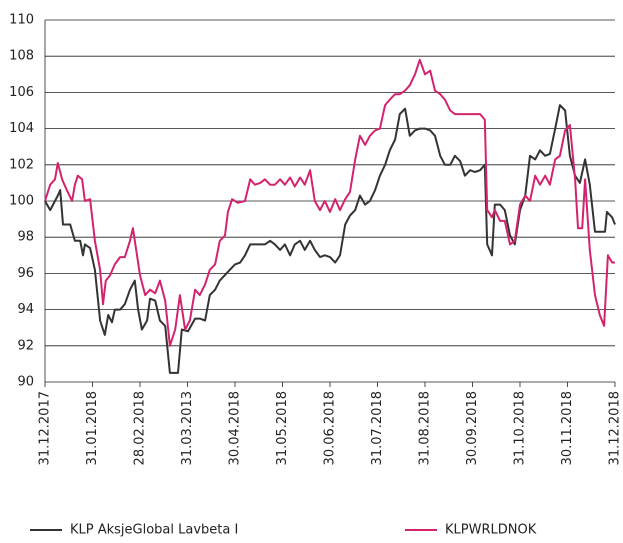 The height and width of the screenshot is (543, 623). Describe the element at coordinates (282, 428) in the screenshot. I see `x-tick-label: 31.05.2018` at that location.